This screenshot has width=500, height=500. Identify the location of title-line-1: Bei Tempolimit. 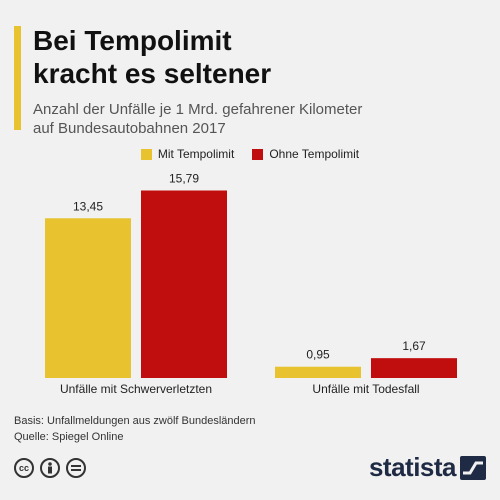
(132, 40).